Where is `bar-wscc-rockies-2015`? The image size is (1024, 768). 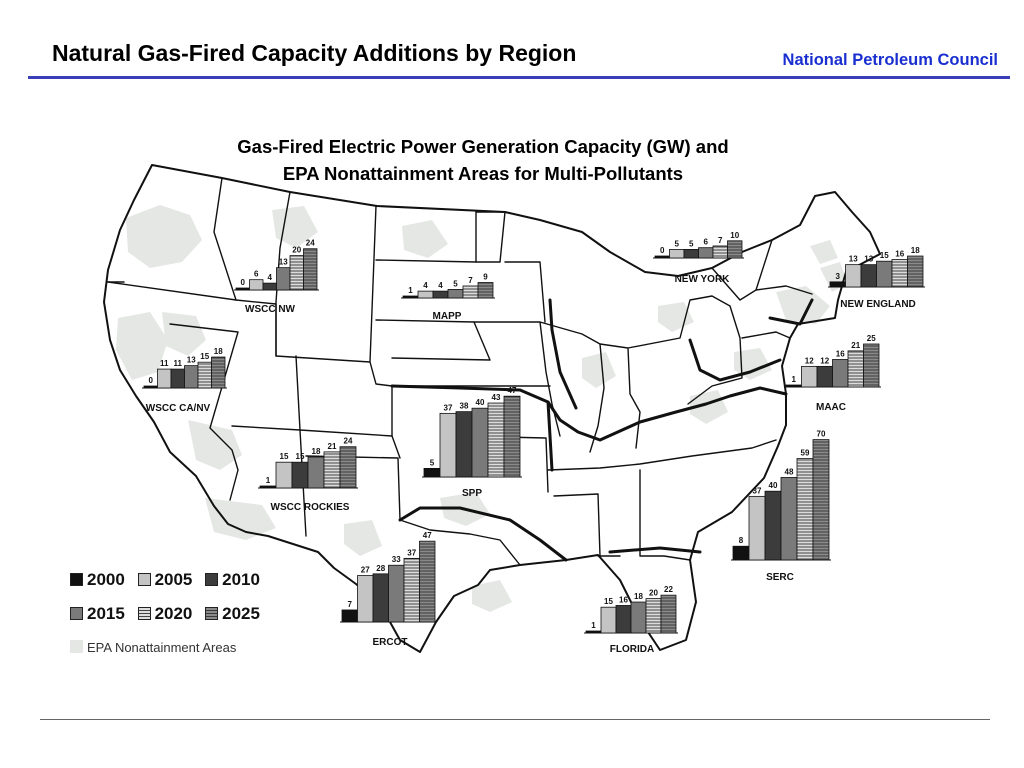
bar-wscc-rockies-2015 is located at coordinates (316, 472).